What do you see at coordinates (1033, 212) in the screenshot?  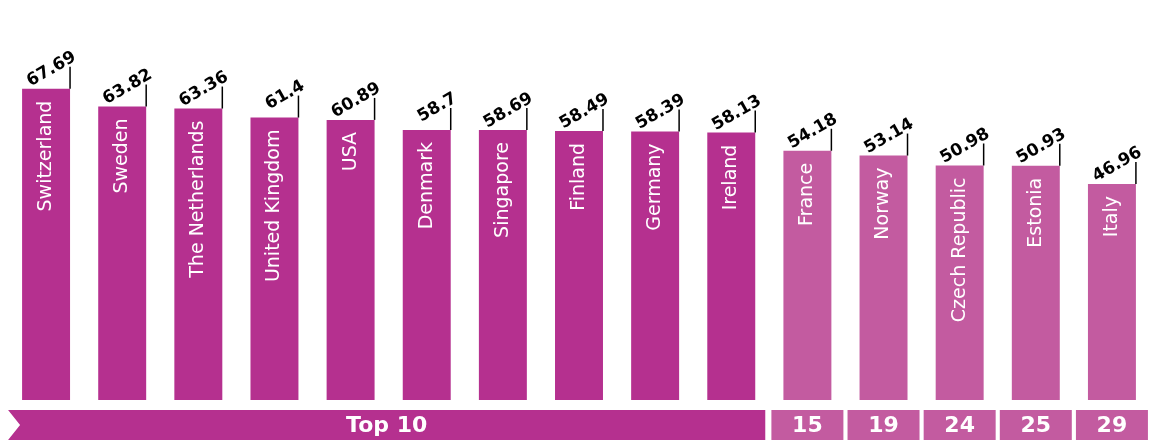 I see `x-tick-label: Estonia` at bounding box center [1033, 212].